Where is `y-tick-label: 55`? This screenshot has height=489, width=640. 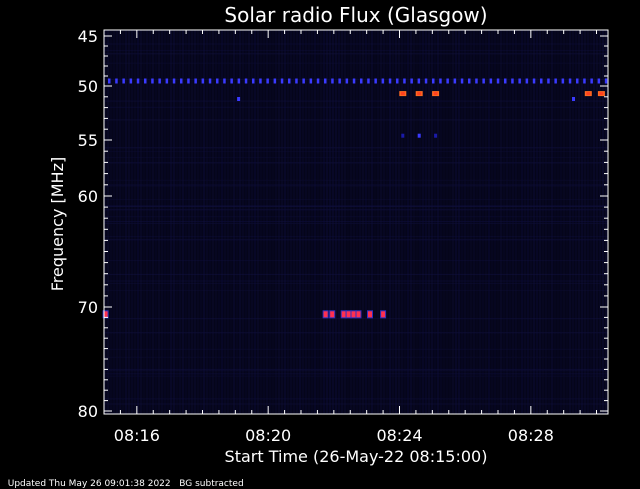
y-tick-label: 55 is located at coordinates (88, 140).